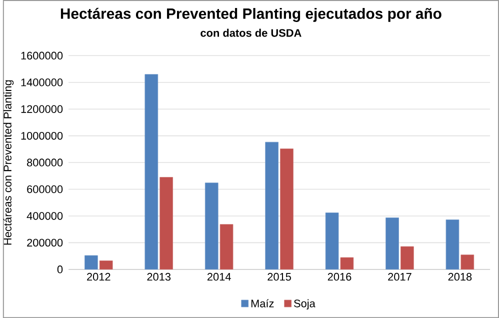 This screenshot has height=318, width=499. What do you see at coordinates (340, 276) in the screenshot?
I see `x-tick-label: 2016` at bounding box center [340, 276].